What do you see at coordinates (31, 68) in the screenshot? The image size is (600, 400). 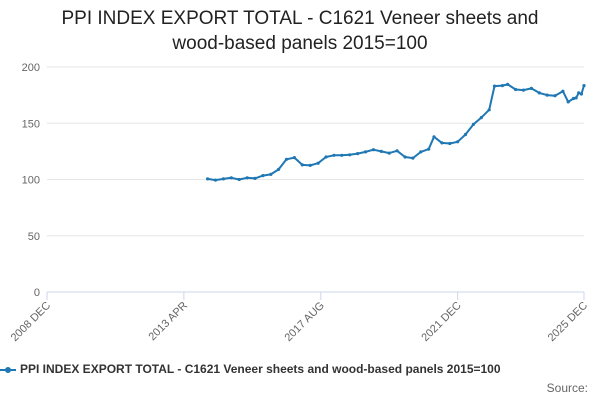 I see `y-tick-label: 200` at bounding box center [31, 68].